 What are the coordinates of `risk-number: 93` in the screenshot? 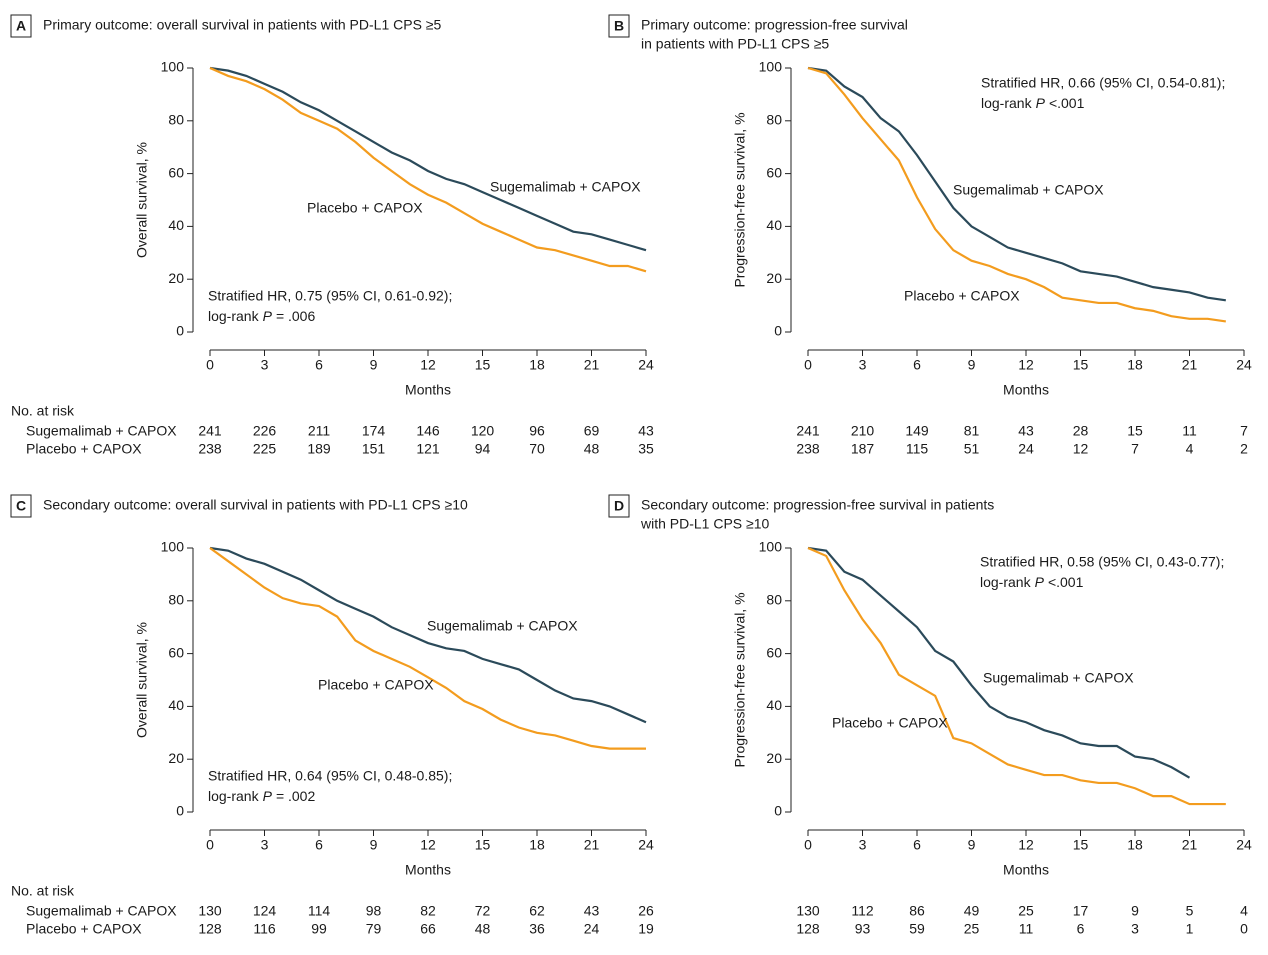 It's located at (863, 929).